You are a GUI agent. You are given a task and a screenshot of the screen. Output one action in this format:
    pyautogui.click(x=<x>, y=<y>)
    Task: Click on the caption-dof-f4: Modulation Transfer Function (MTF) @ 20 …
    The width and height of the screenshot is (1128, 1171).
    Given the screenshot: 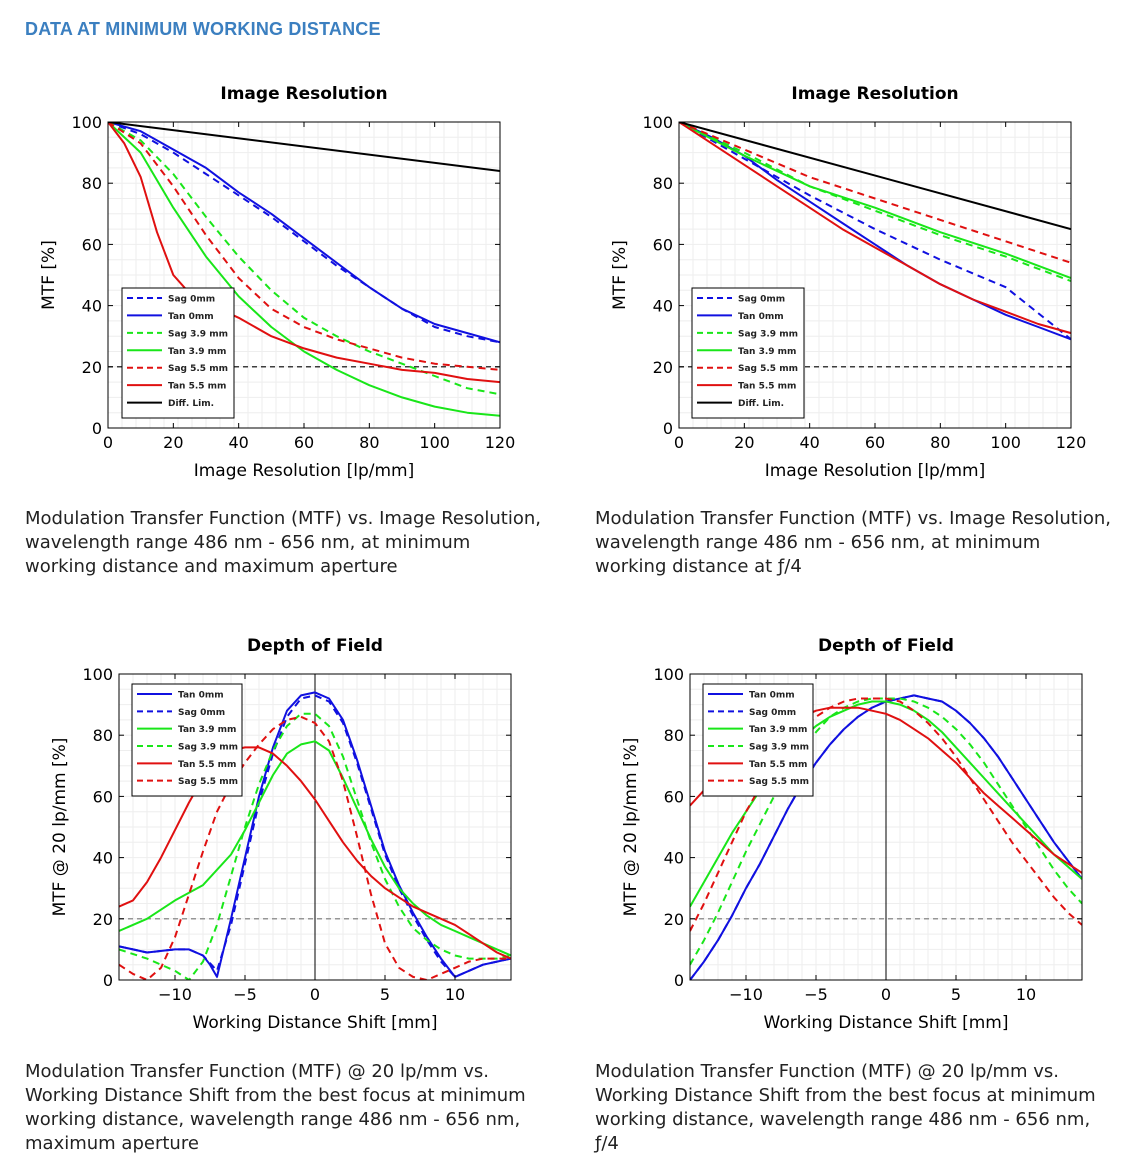 What is the action you would take?
    pyautogui.click(x=845, y=1107)
    